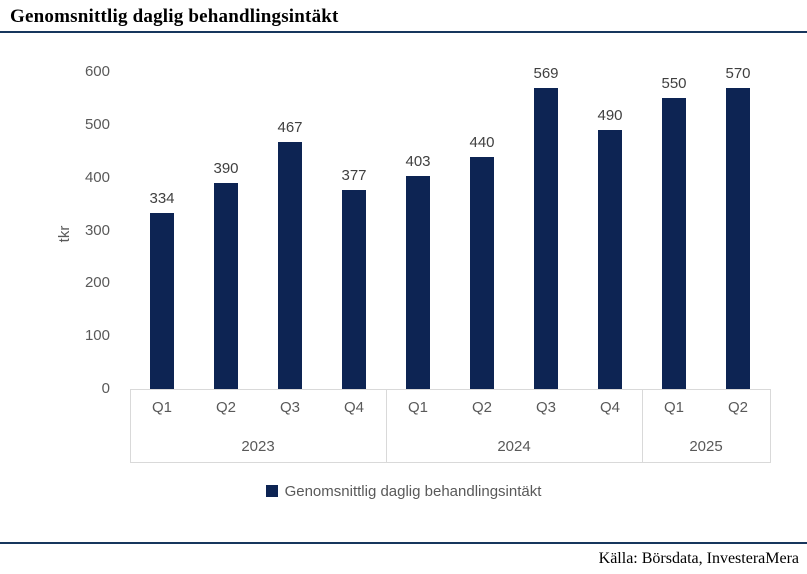 This screenshot has width=807, height=574. I want to click on source-caption: Källa: Börsdata, InvesteraMera, so click(698, 558).